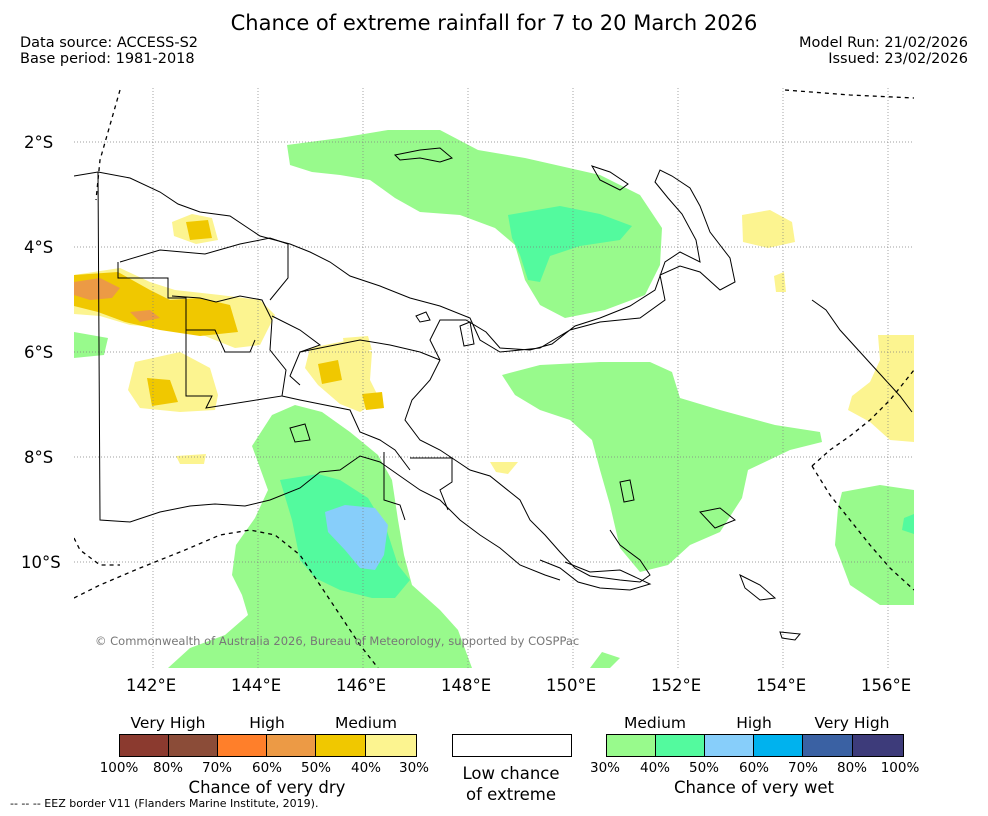 This screenshot has width=988, height=816. Describe the element at coordinates (267, 723) in the screenshot. I see `dry-level-high: High` at that location.